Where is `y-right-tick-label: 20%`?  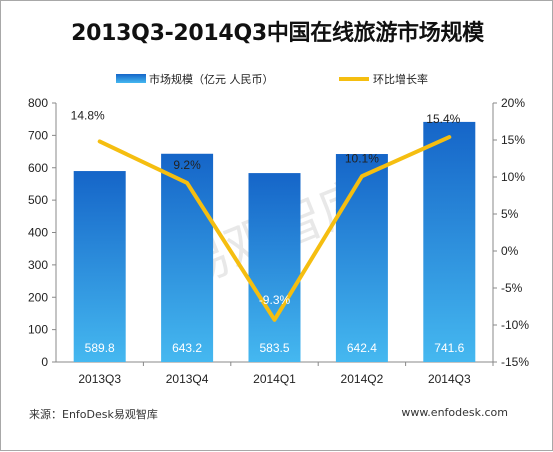 y-right-tick-label: 20% is located at coordinates (513, 103).